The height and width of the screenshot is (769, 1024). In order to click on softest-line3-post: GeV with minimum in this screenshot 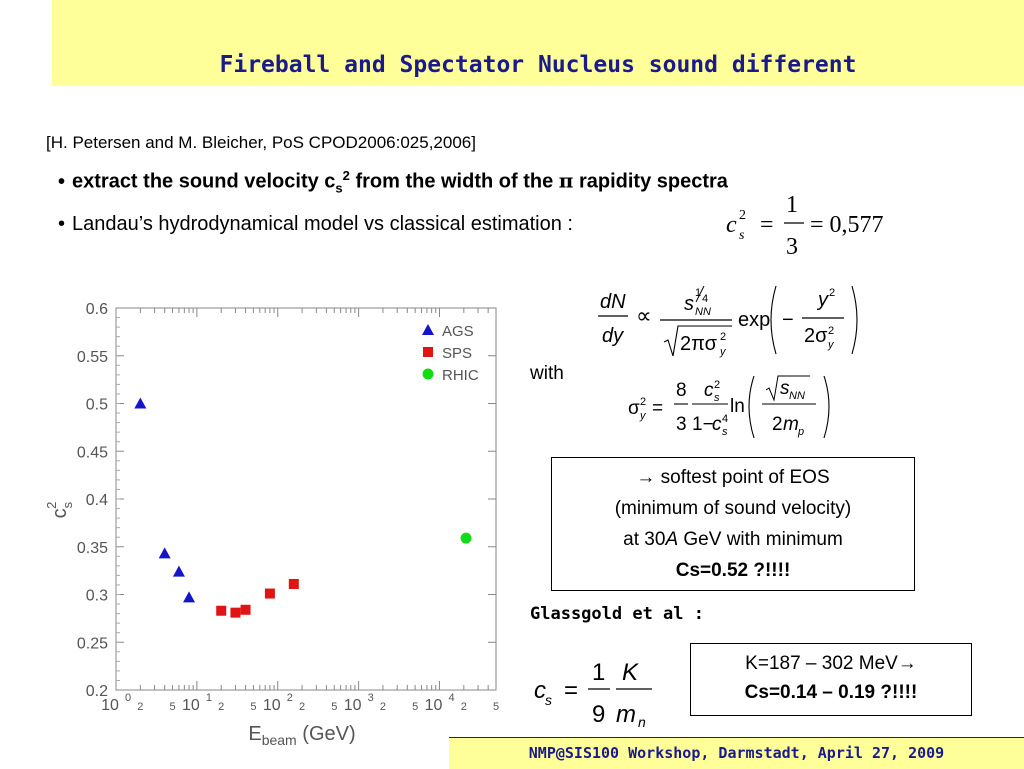, I will do `click(760, 539)`.